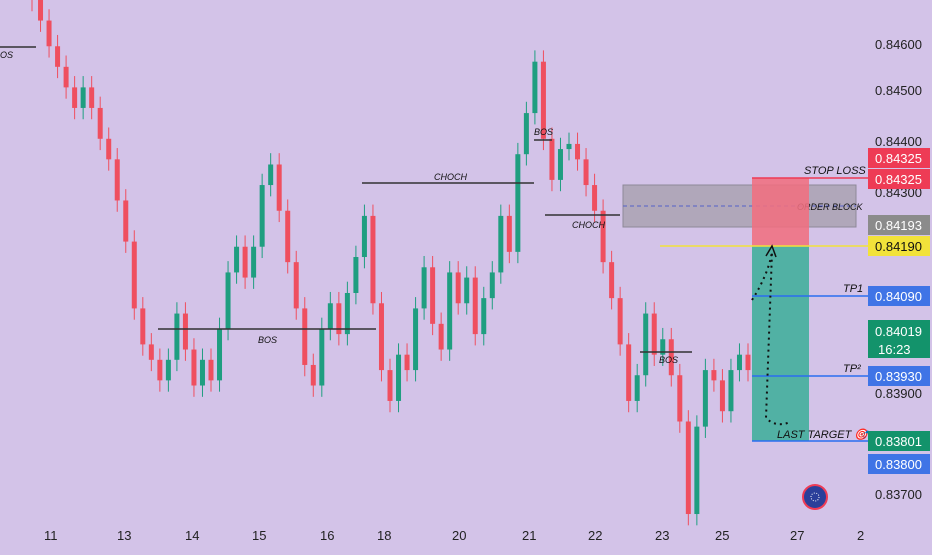 This screenshot has height=555, width=932. I want to click on choch-label-upper: CHOCH, so click(450, 177).